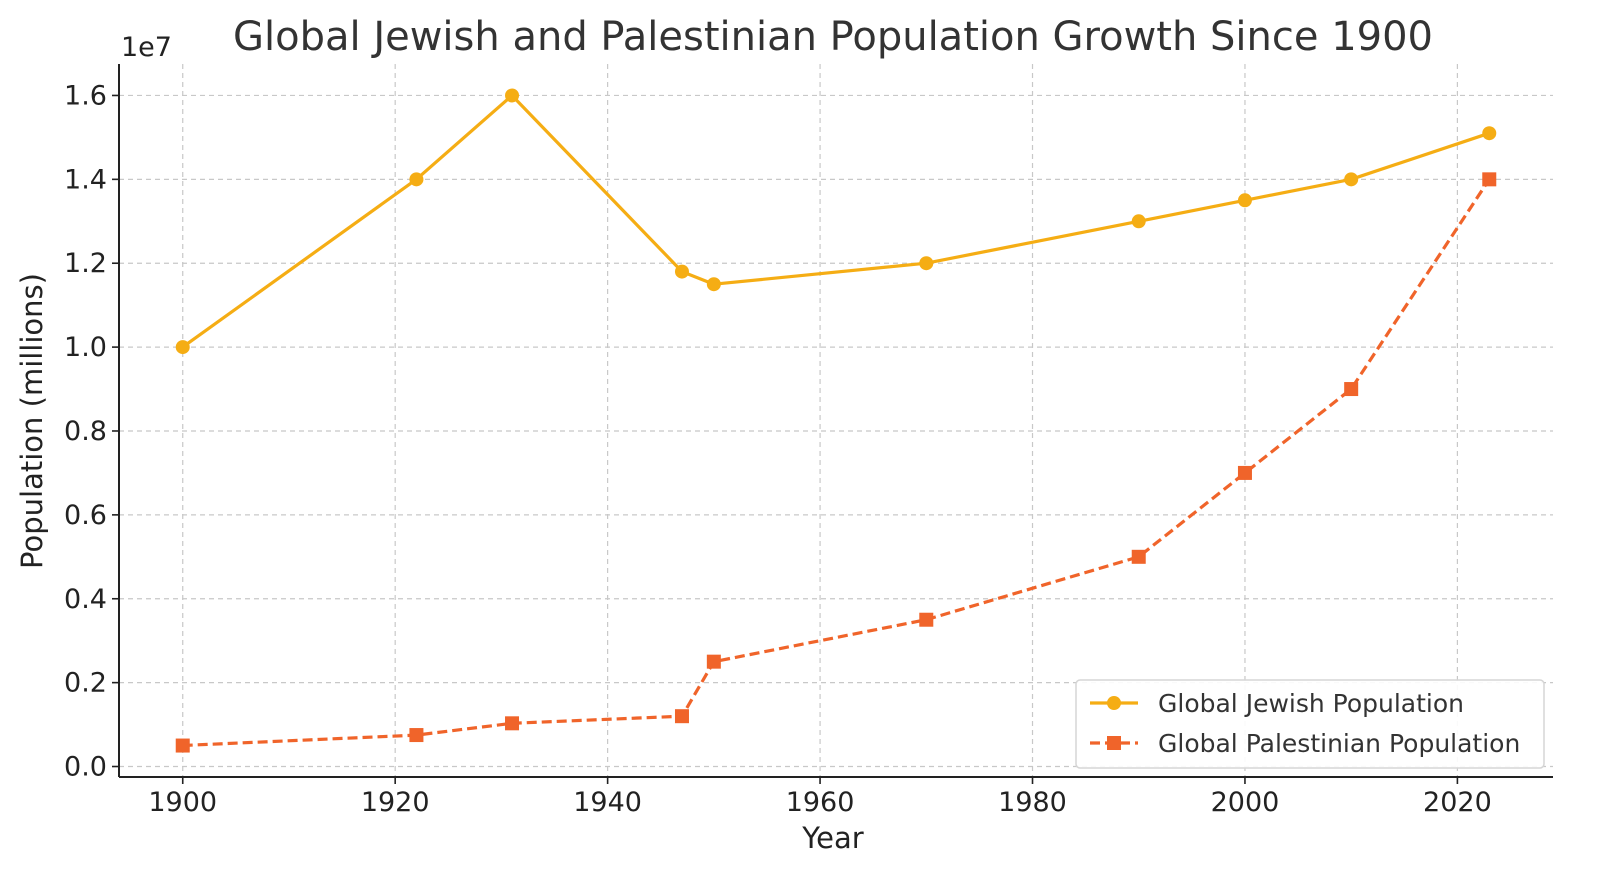  I want to click on y-tick-label: 1.6, so click(85, 95).